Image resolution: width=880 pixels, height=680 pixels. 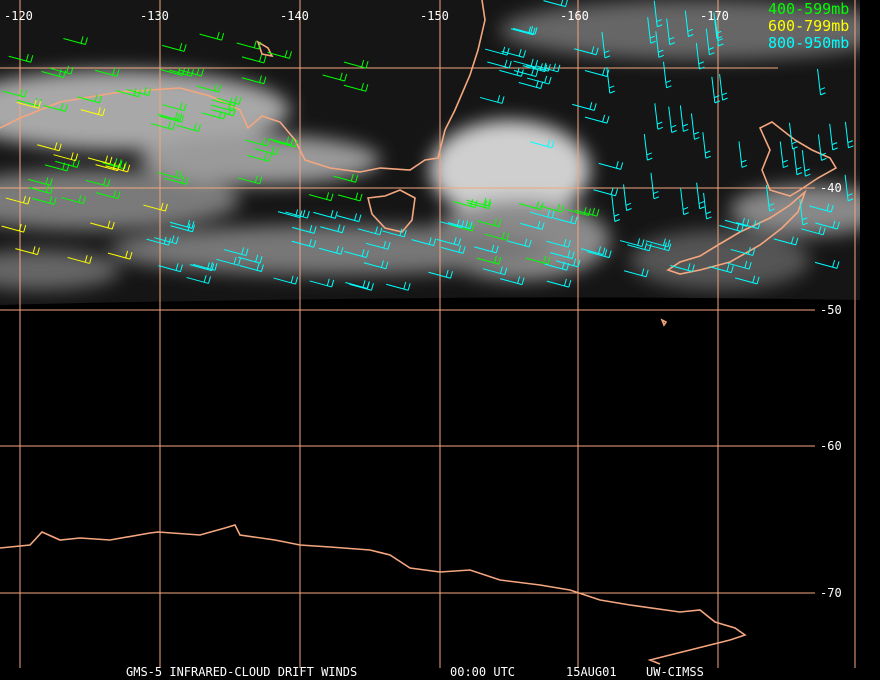 What do you see at coordinates (808, 9) in the screenshot?
I see `legend-entry: 400-599mb` at bounding box center [808, 9].